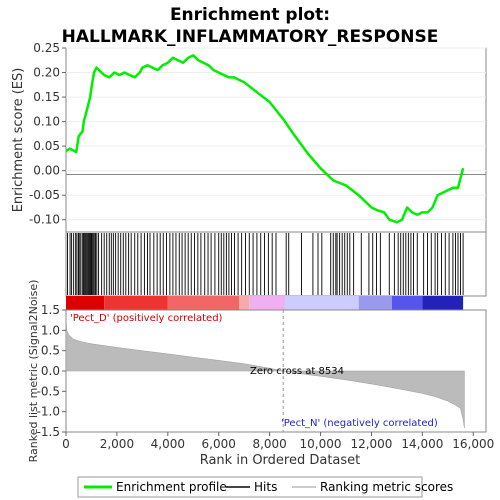 The image size is (500, 500). I want to click on x-axis-title: Rank in Ordered Dataset, so click(280, 460).